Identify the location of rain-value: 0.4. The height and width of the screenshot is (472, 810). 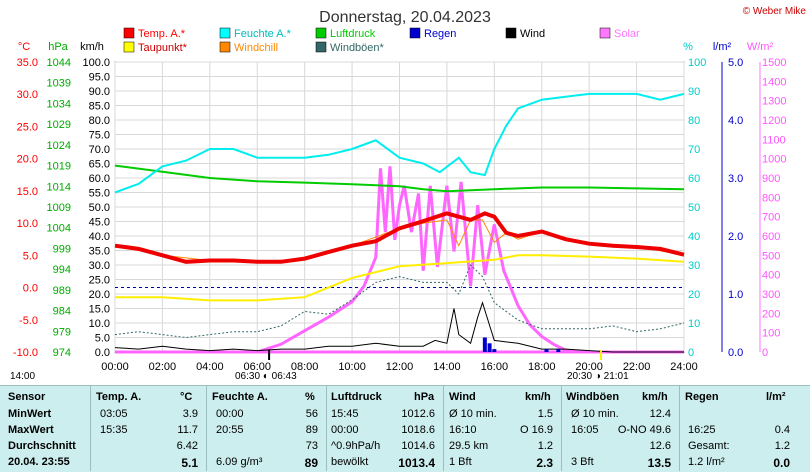
(782, 430).